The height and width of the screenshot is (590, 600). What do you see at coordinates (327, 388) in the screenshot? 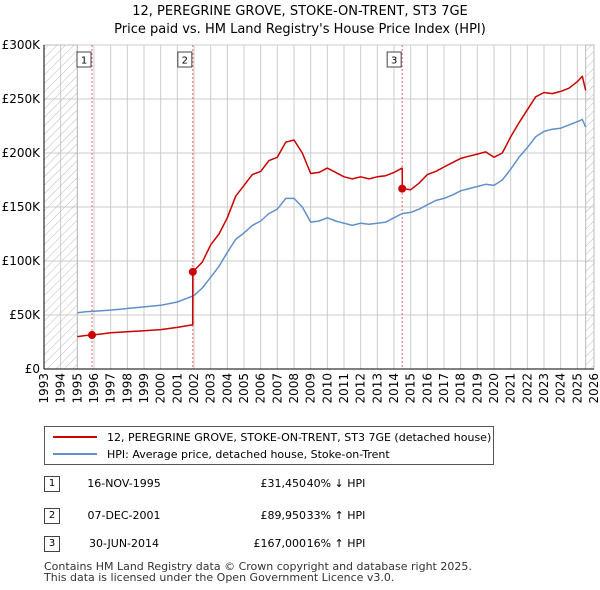
I see `x-tick-label: 2010` at bounding box center [327, 388].